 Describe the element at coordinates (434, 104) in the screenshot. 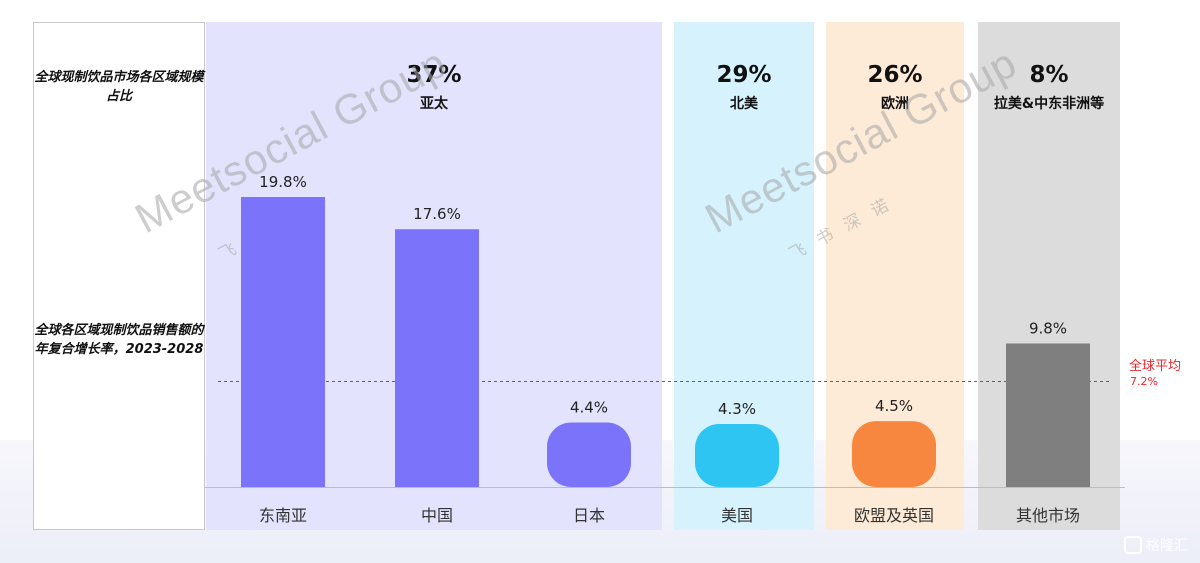

I see `region-name: 亚太` at that location.